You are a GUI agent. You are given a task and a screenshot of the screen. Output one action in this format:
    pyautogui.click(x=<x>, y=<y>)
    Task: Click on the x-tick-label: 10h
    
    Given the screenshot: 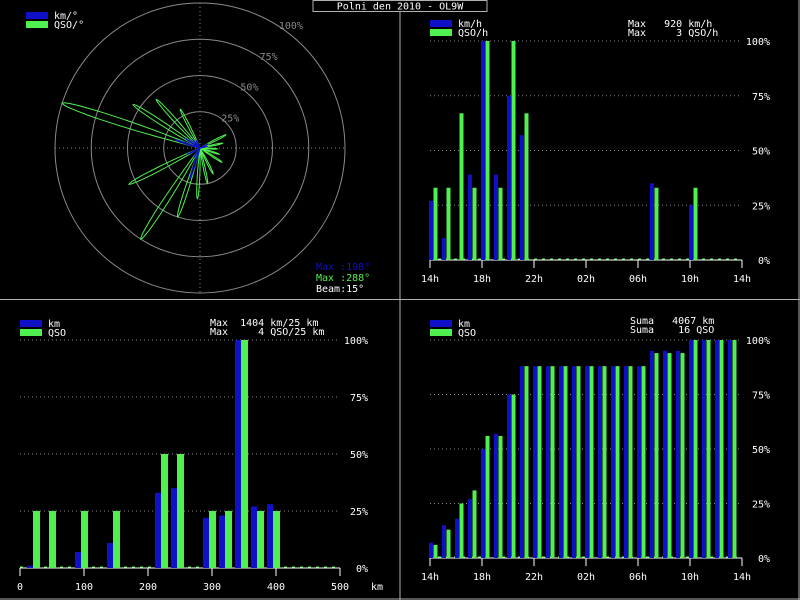 What is the action you would take?
    pyautogui.click(x=690, y=577)
    